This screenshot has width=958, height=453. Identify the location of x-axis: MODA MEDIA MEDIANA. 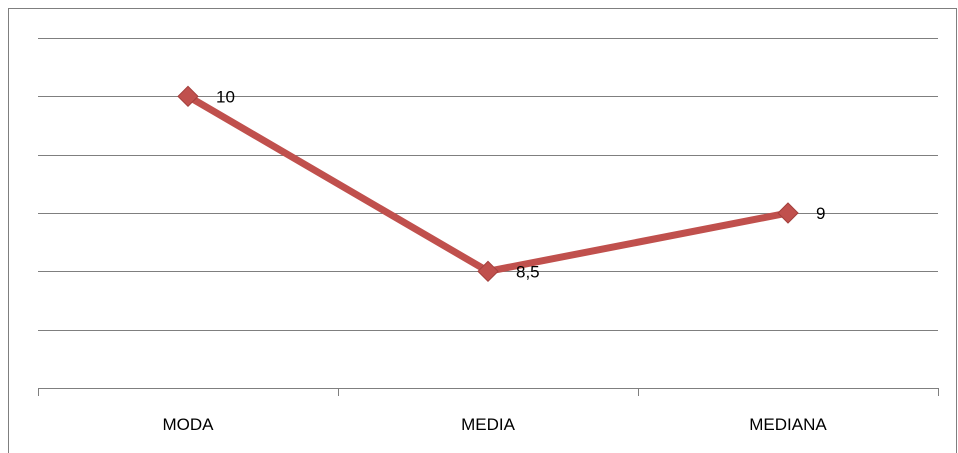
(488, 411).